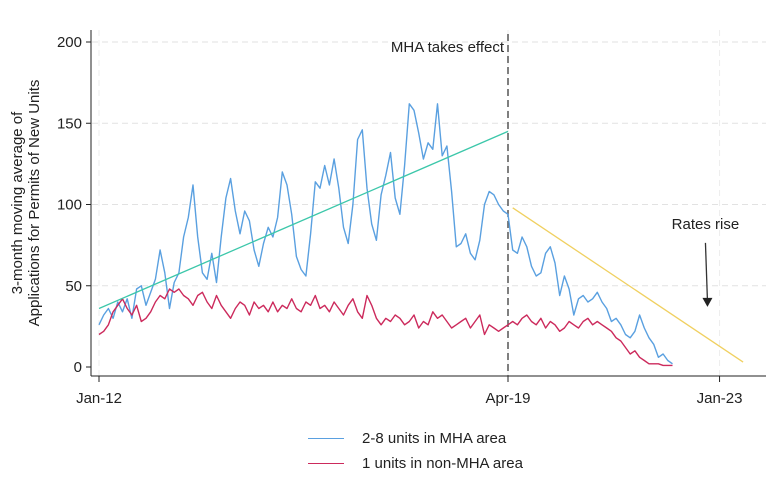  I want to click on annotation-1: Rates rise, so click(706, 224).